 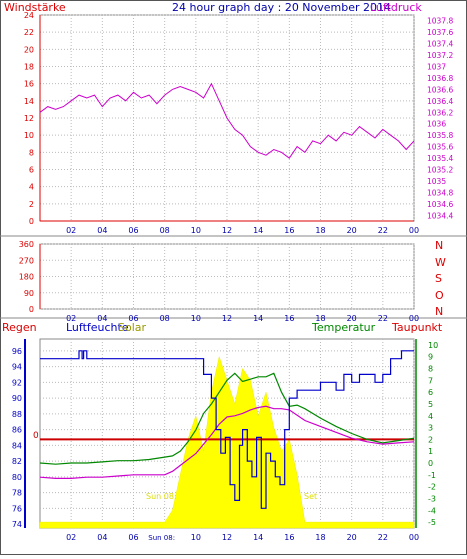 I want to click on p1-pressure-tick-label: 1037.2, so click(x=440, y=55).